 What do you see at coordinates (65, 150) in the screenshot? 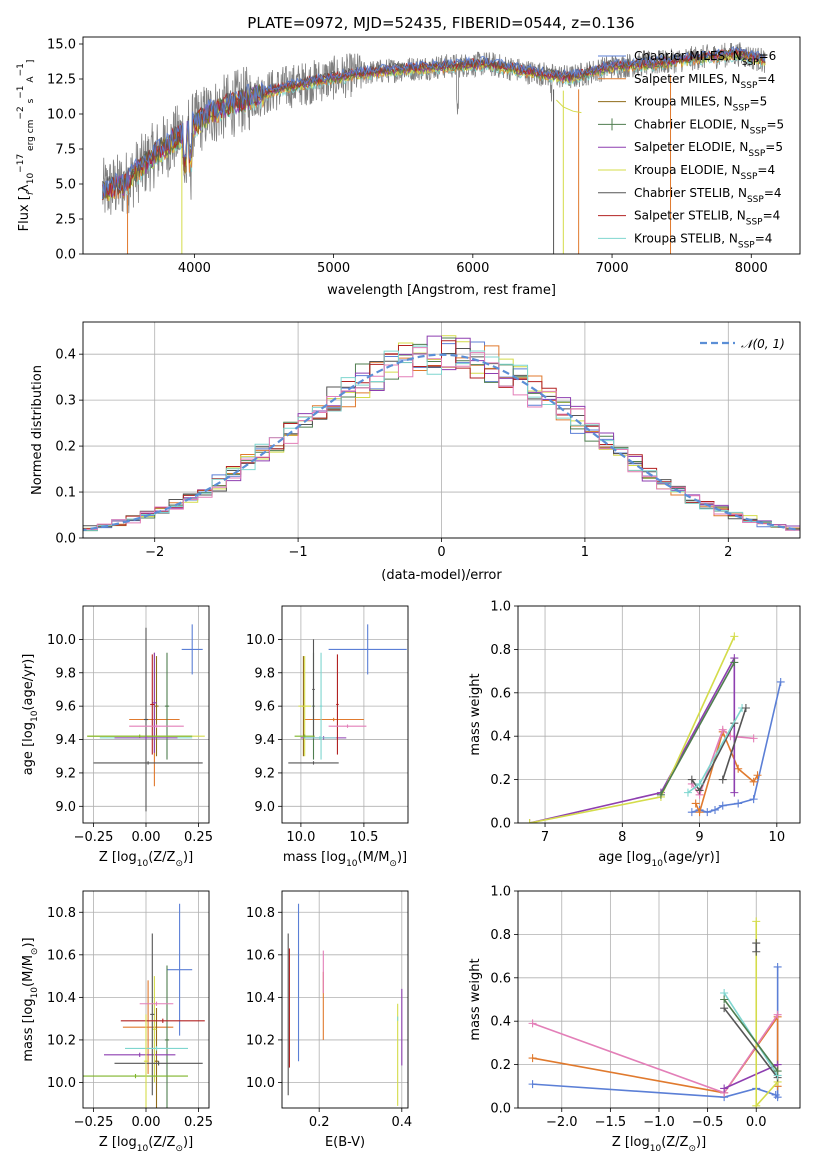
I see `y-tick-label: 7.5` at bounding box center [65, 150].